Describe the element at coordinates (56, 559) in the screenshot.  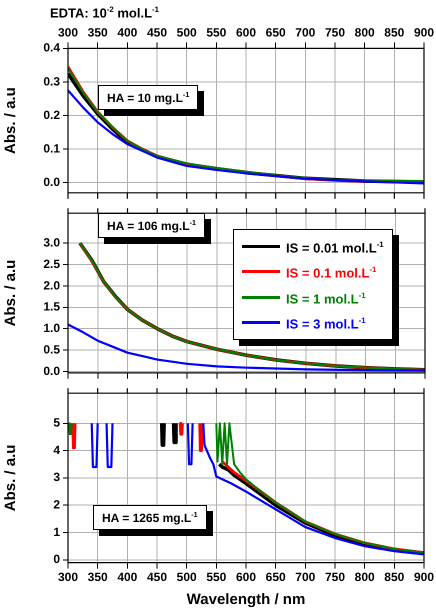
I see `y-tick-label: 0` at that location.